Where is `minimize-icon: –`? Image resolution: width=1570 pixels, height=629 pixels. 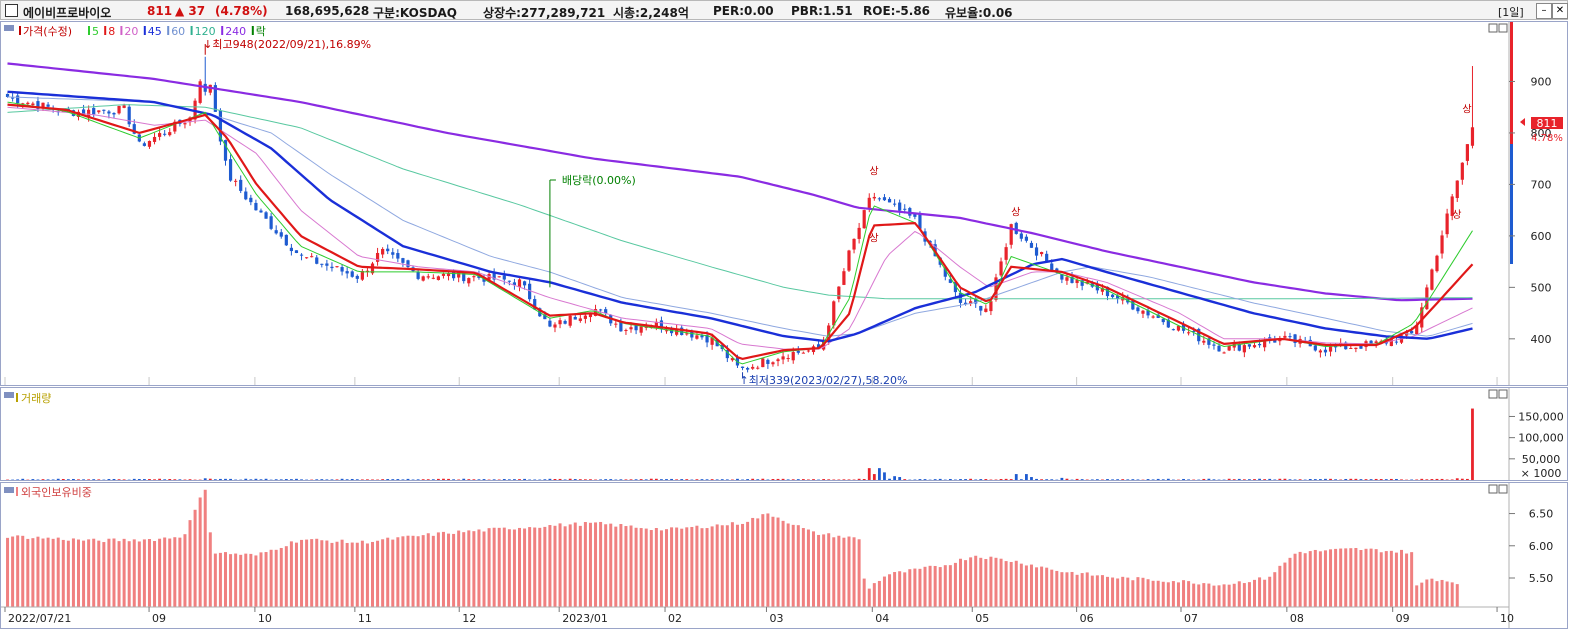 minimize-icon: – is located at coordinates (1544, 11).